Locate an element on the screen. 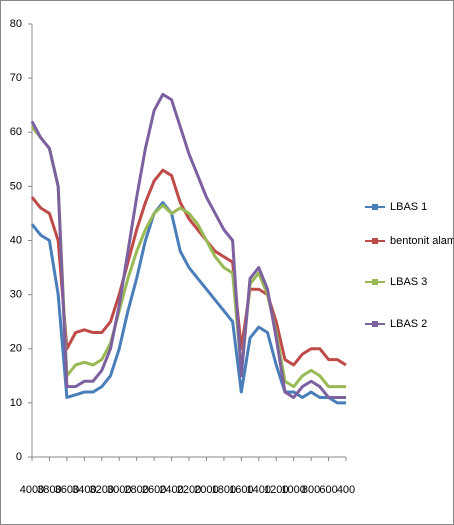 The image size is (454, 525). y-tick-label: 50 is located at coordinates (16, 186).